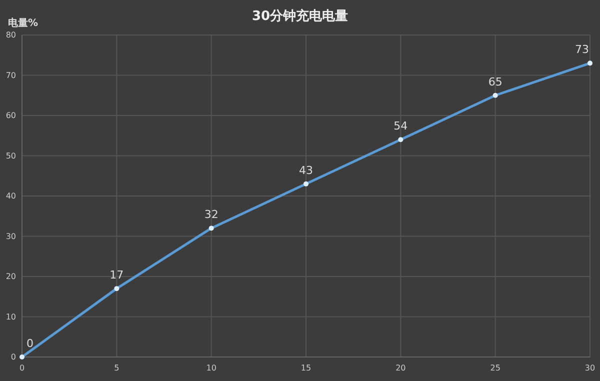 This screenshot has width=600, height=381. I want to click on y-tick-label: 0, so click(13, 357).